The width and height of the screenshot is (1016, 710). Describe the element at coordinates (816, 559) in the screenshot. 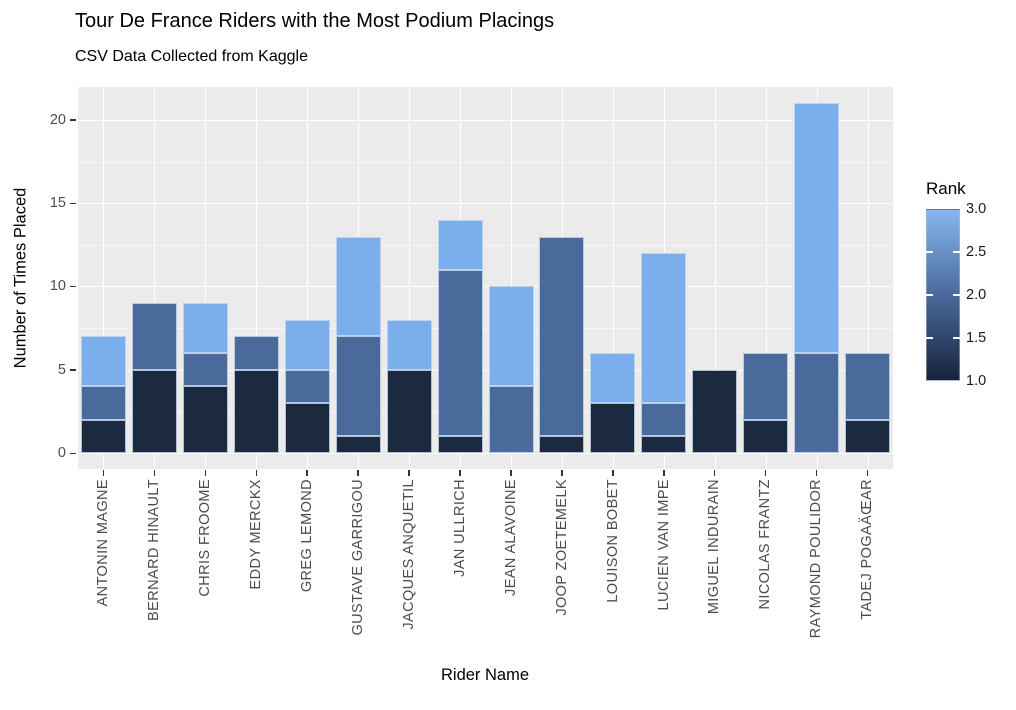

I see `x-tick-label-text: RAYMOND POULIDOR` at that location.